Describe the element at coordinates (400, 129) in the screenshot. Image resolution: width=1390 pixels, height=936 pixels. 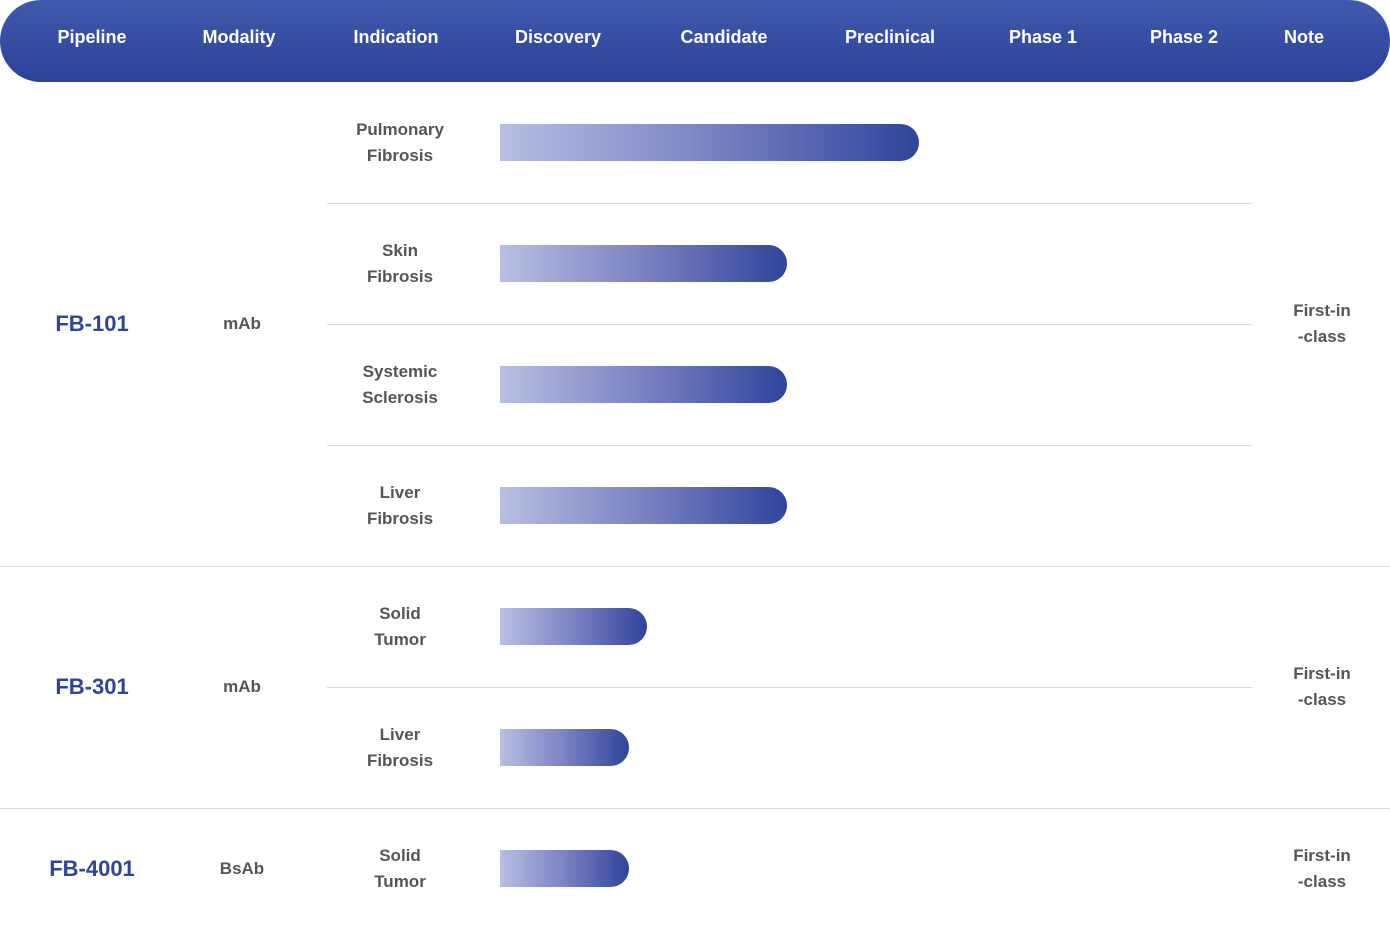
I see `text-line: Pulmonary` at that location.